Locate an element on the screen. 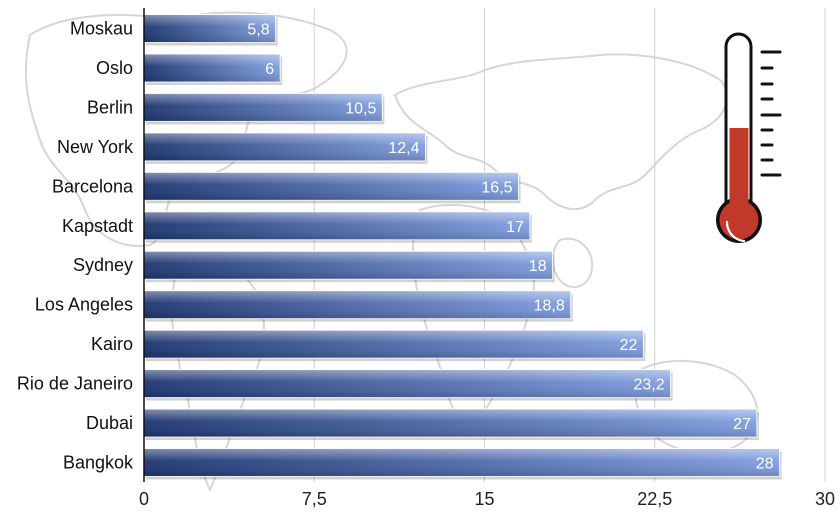 The height and width of the screenshot is (513, 840). category-label: Los Angeles is located at coordinates (84, 305).